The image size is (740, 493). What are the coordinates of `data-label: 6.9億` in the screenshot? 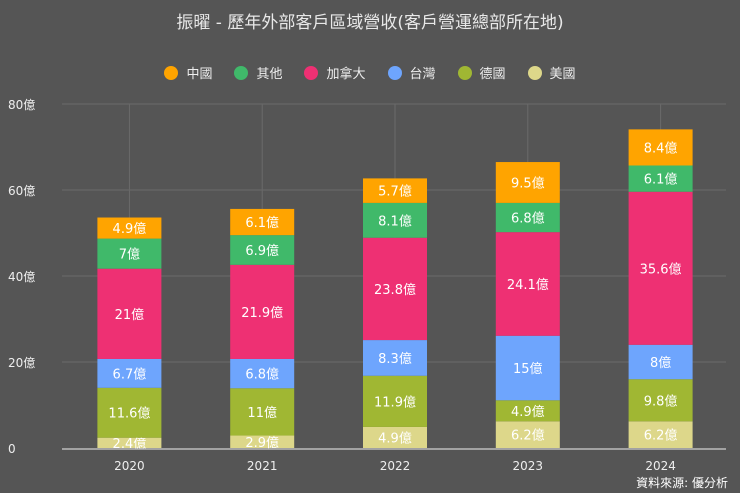 It's located at (262, 251).